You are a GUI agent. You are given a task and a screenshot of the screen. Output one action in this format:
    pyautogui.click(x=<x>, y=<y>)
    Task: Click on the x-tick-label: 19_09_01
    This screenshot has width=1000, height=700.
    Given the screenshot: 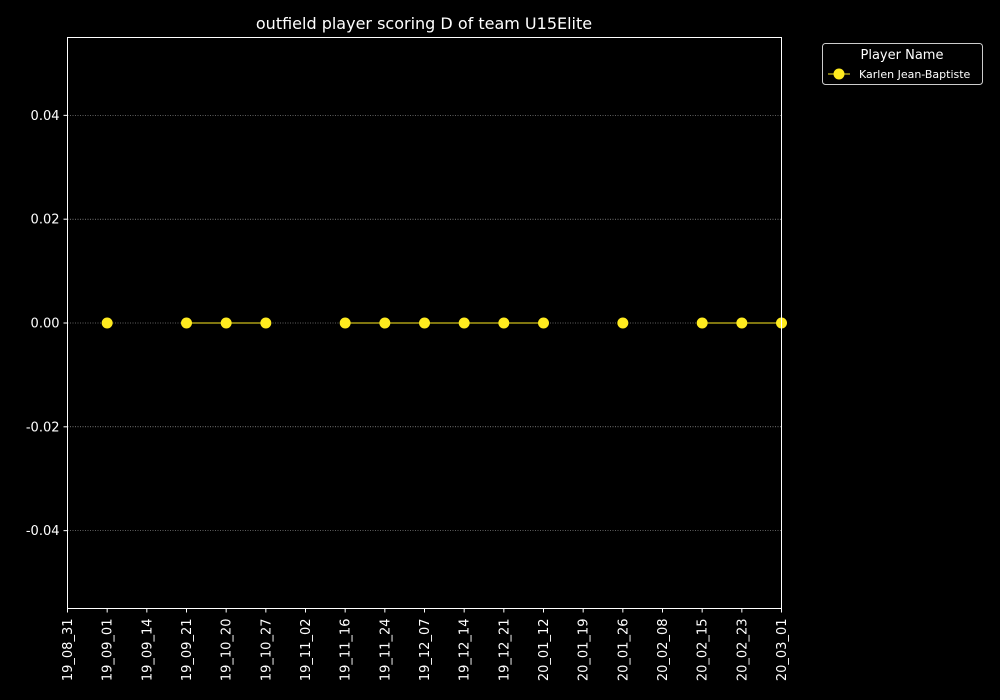 What is the action you would take?
    pyautogui.click(x=108, y=650)
    